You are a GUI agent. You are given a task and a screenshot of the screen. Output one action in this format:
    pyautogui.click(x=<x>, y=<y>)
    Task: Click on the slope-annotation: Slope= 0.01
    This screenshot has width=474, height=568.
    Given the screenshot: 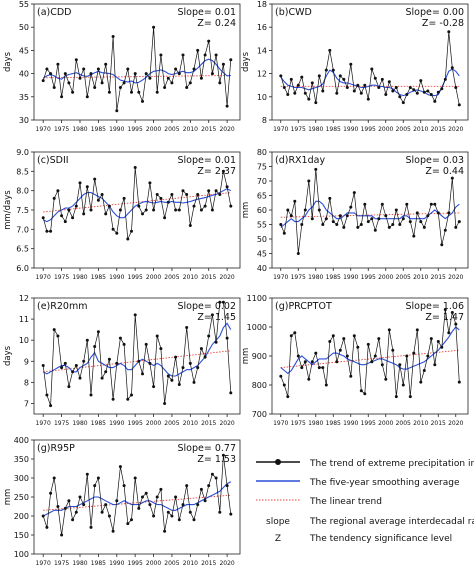 What is the action you would take?
    pyautogui.click(x=207, y=160)
    